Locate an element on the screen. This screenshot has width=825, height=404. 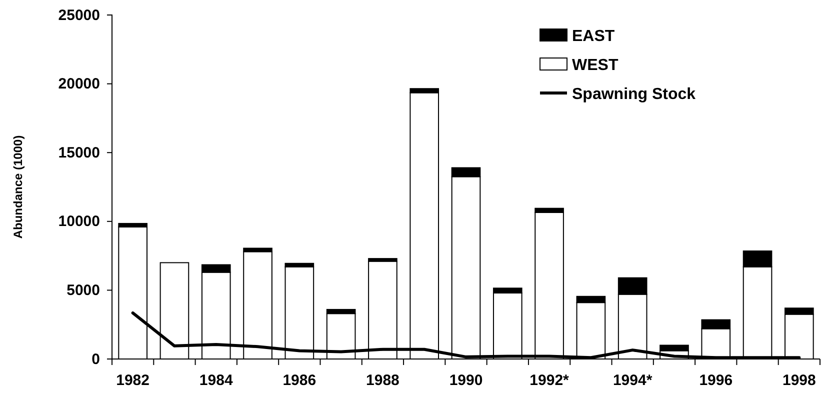
x-tick-label: 1996 is located at coordinates (716, 380).